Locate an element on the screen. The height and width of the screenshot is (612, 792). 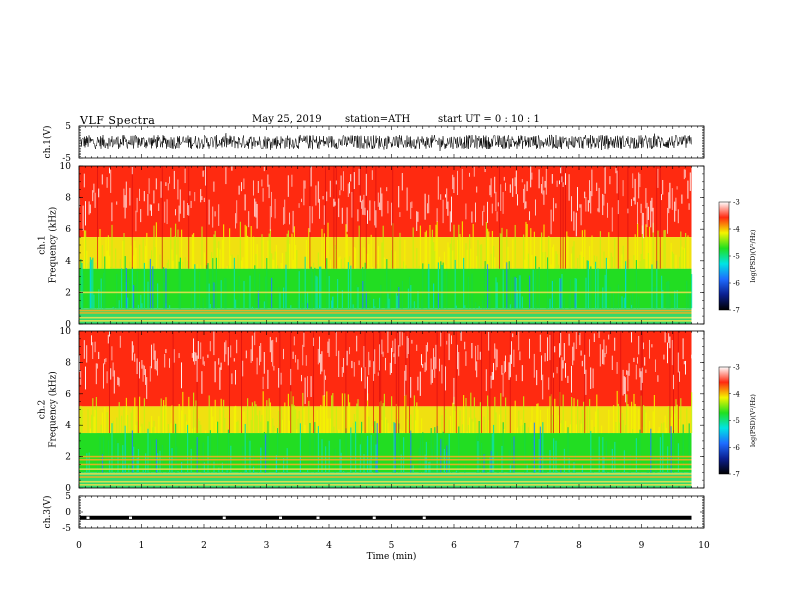
colorbar-tick-label: -5 is located at coordinates (736, 421).